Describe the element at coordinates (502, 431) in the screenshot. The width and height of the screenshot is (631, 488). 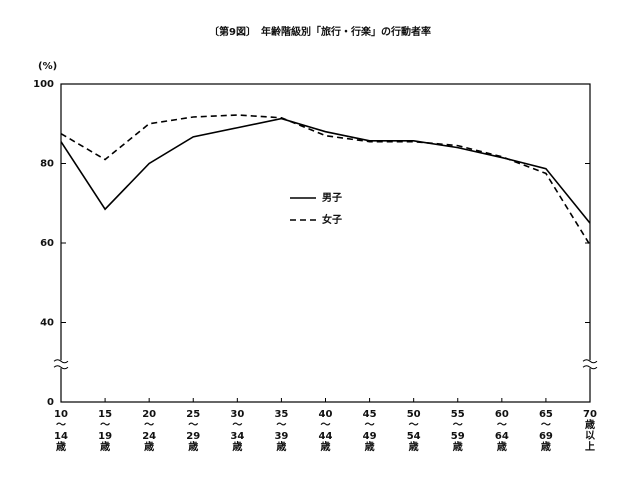
I see `x-tick-label: 60 ～ 64 歳` at that location.